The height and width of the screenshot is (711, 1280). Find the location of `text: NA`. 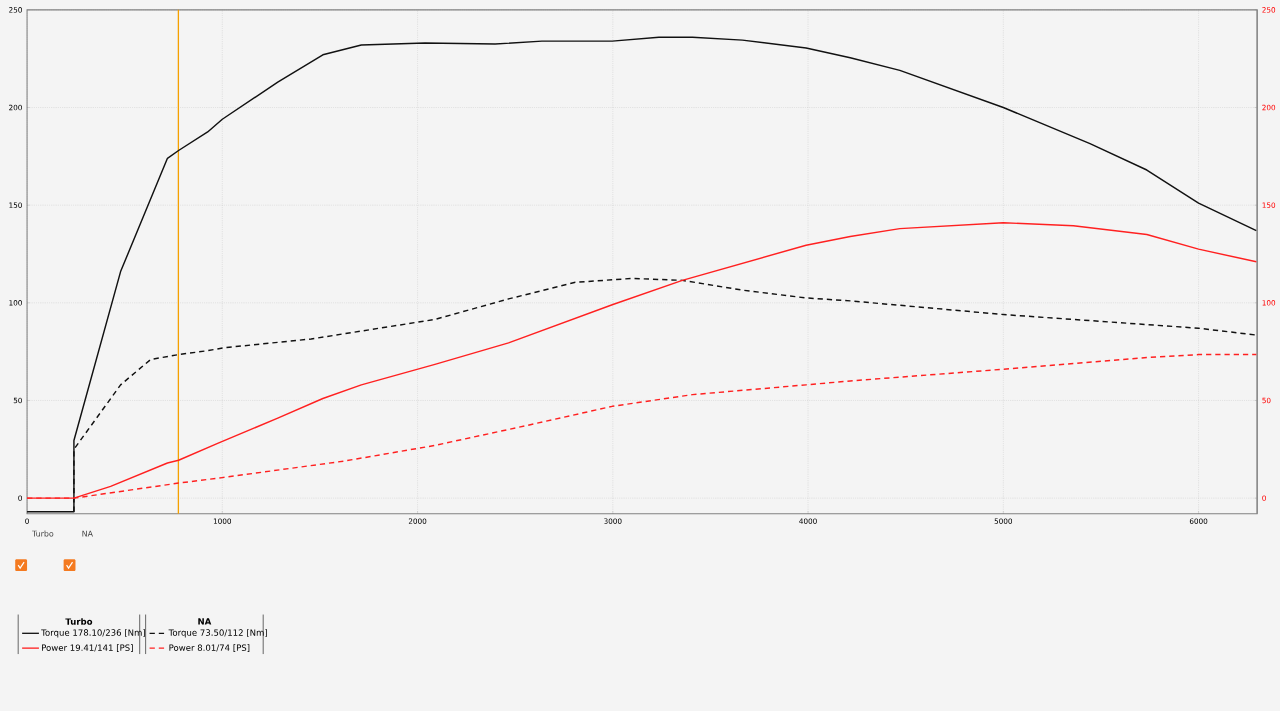

text: NA is located at coordinates (205, 621).